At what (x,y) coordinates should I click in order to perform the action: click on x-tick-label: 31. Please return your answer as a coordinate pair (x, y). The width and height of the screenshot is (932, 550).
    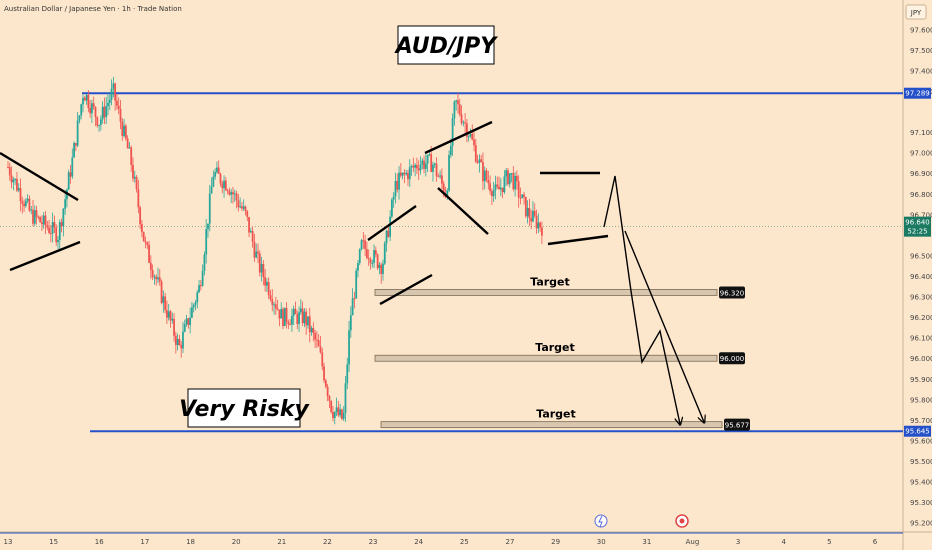
    Looking at the image, I should click on (646, 542).